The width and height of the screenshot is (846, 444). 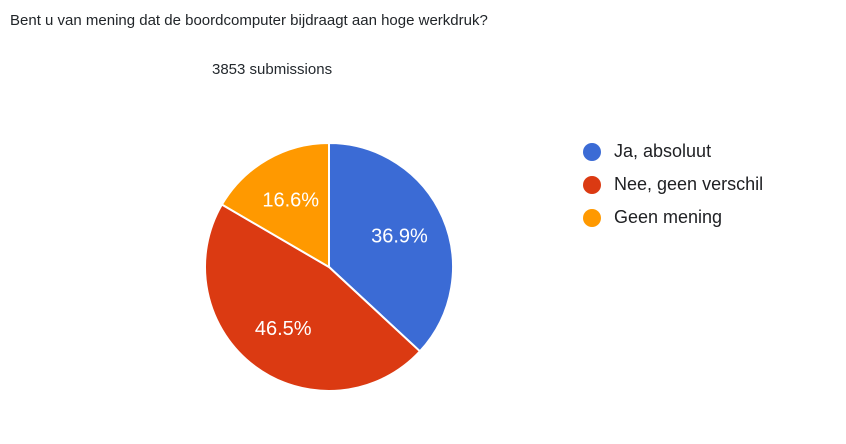 I want to click on legend-item-geen-mening: Geen mening, so click(x=673, y=217).